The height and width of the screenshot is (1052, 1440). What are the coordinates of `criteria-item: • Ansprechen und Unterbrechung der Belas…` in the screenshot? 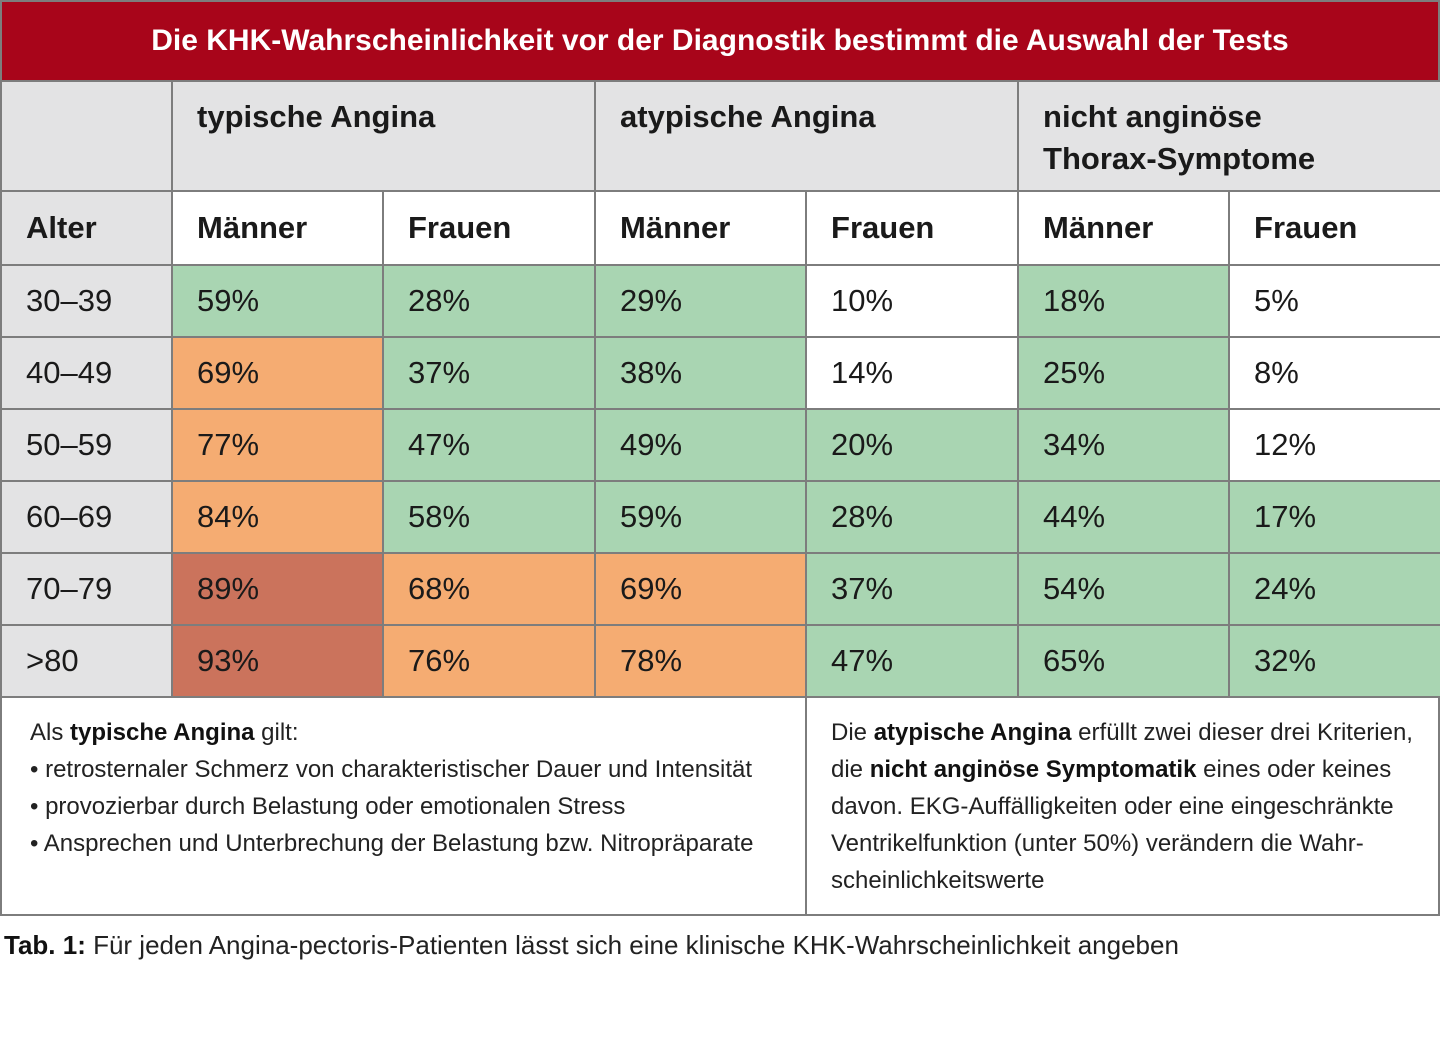 It's located at (392, 843).